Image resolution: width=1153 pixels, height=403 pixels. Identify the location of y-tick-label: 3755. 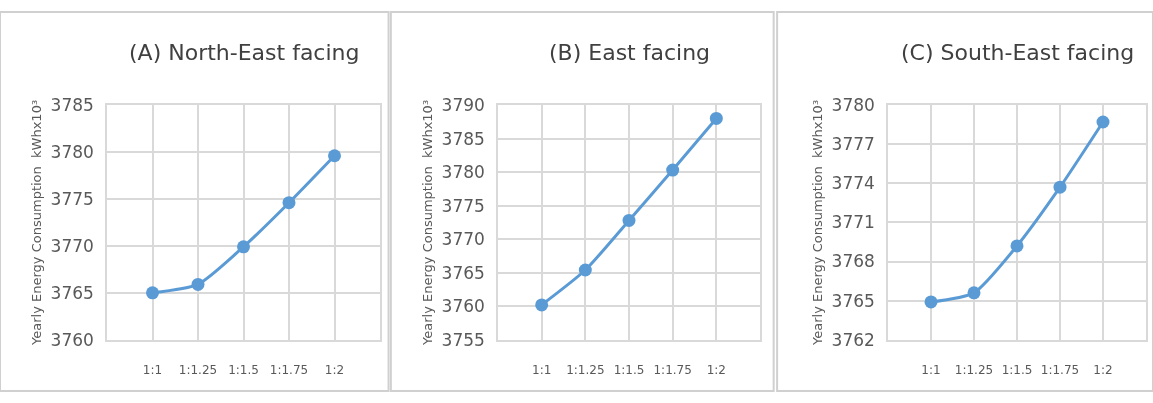
(463, 339).